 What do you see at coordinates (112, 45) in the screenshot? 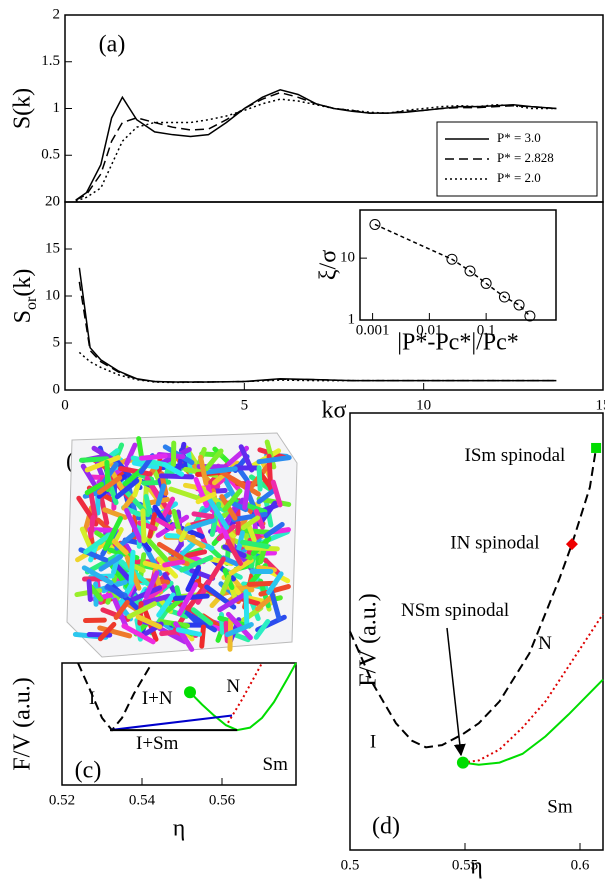
I see `panel-label: (a)` at bounding box center [112, 45].